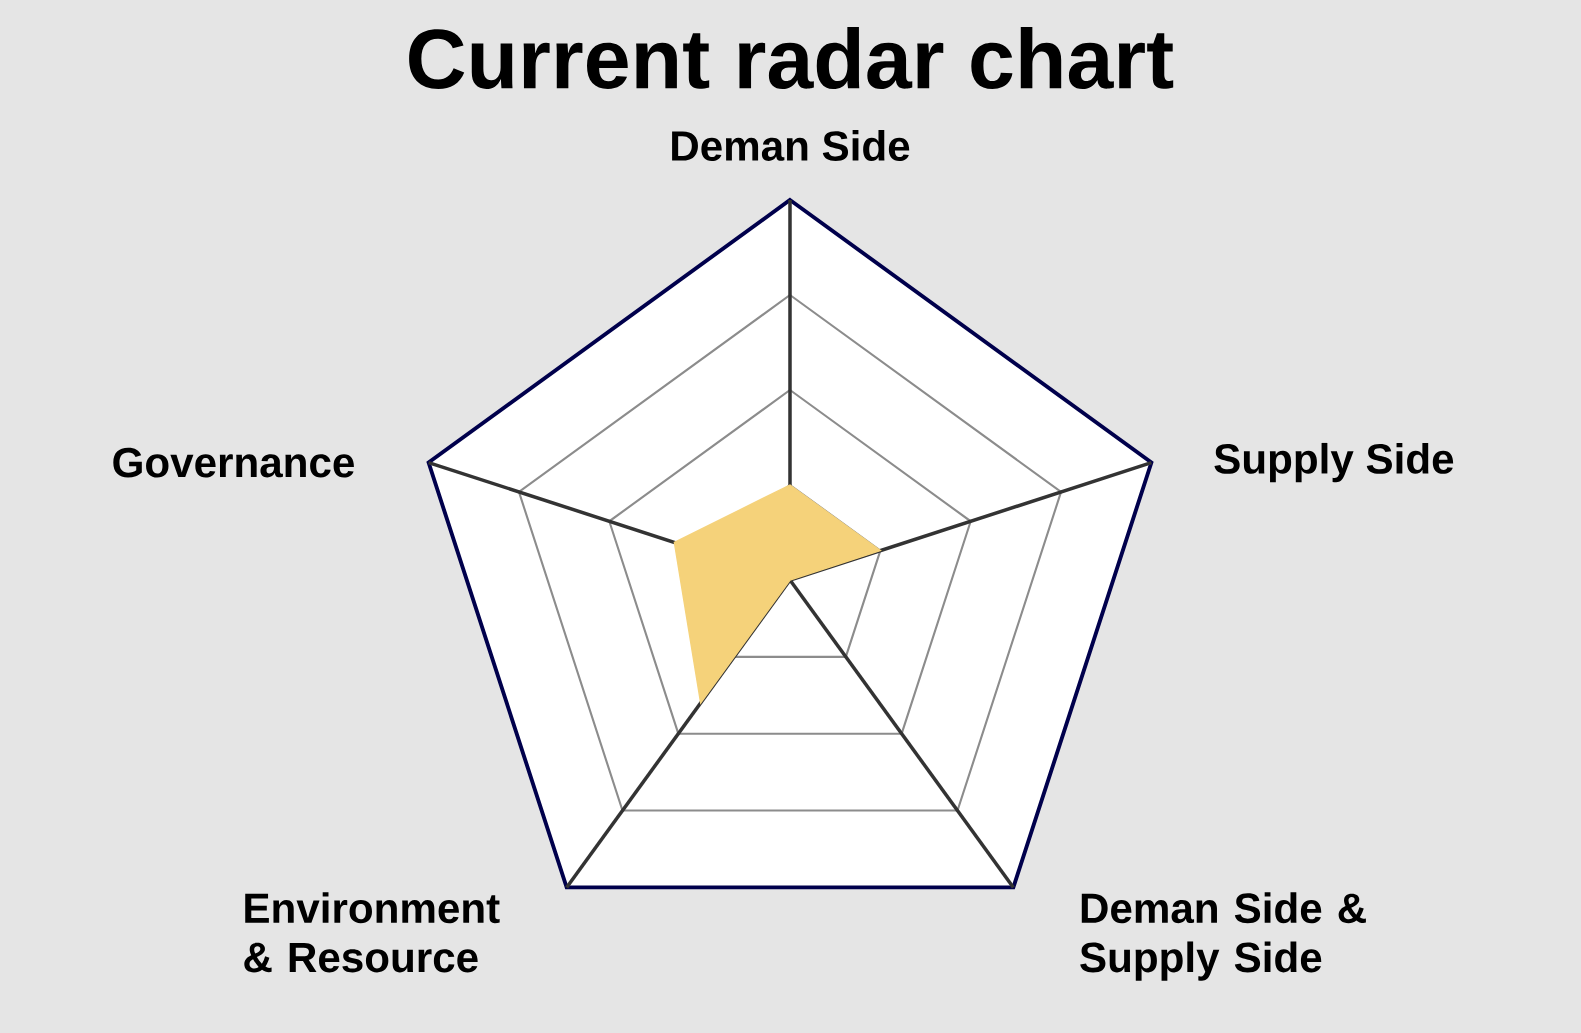 This screenshot has width=1581, height=1033. Describe the element at coordinates (791, 58) in the screenshot. I see `chart-title: Current radar chart` at that location.